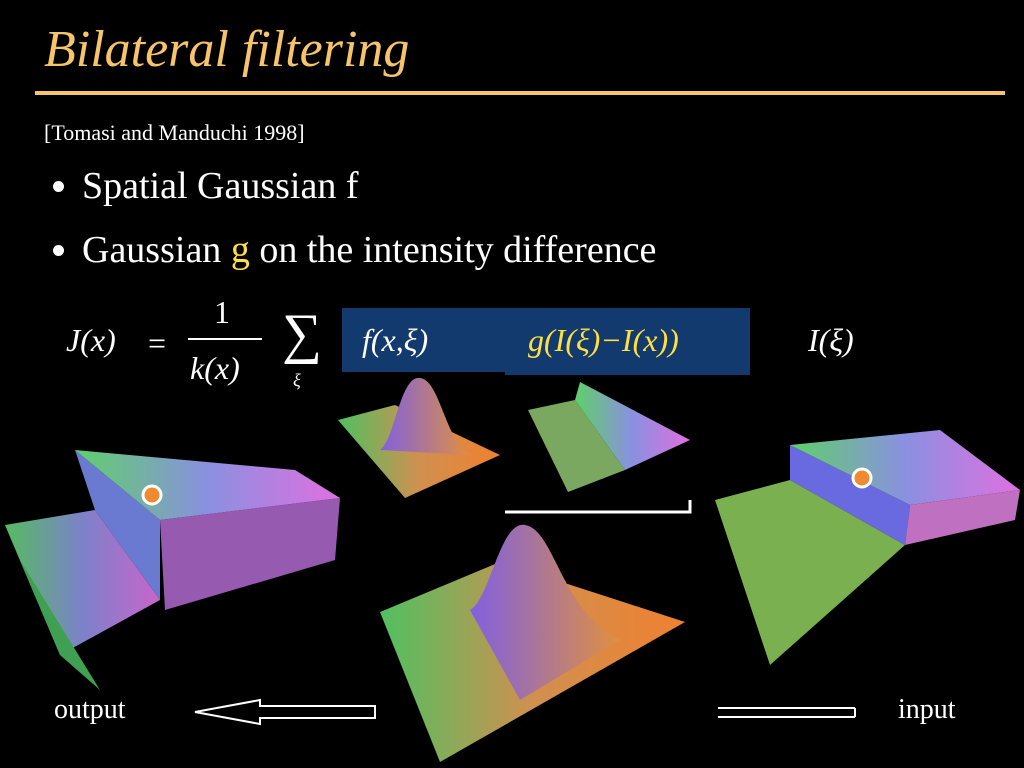 This screenshot has height=768, width=1024. I want to click on formula-input: I(ξ), so click(831, 340).